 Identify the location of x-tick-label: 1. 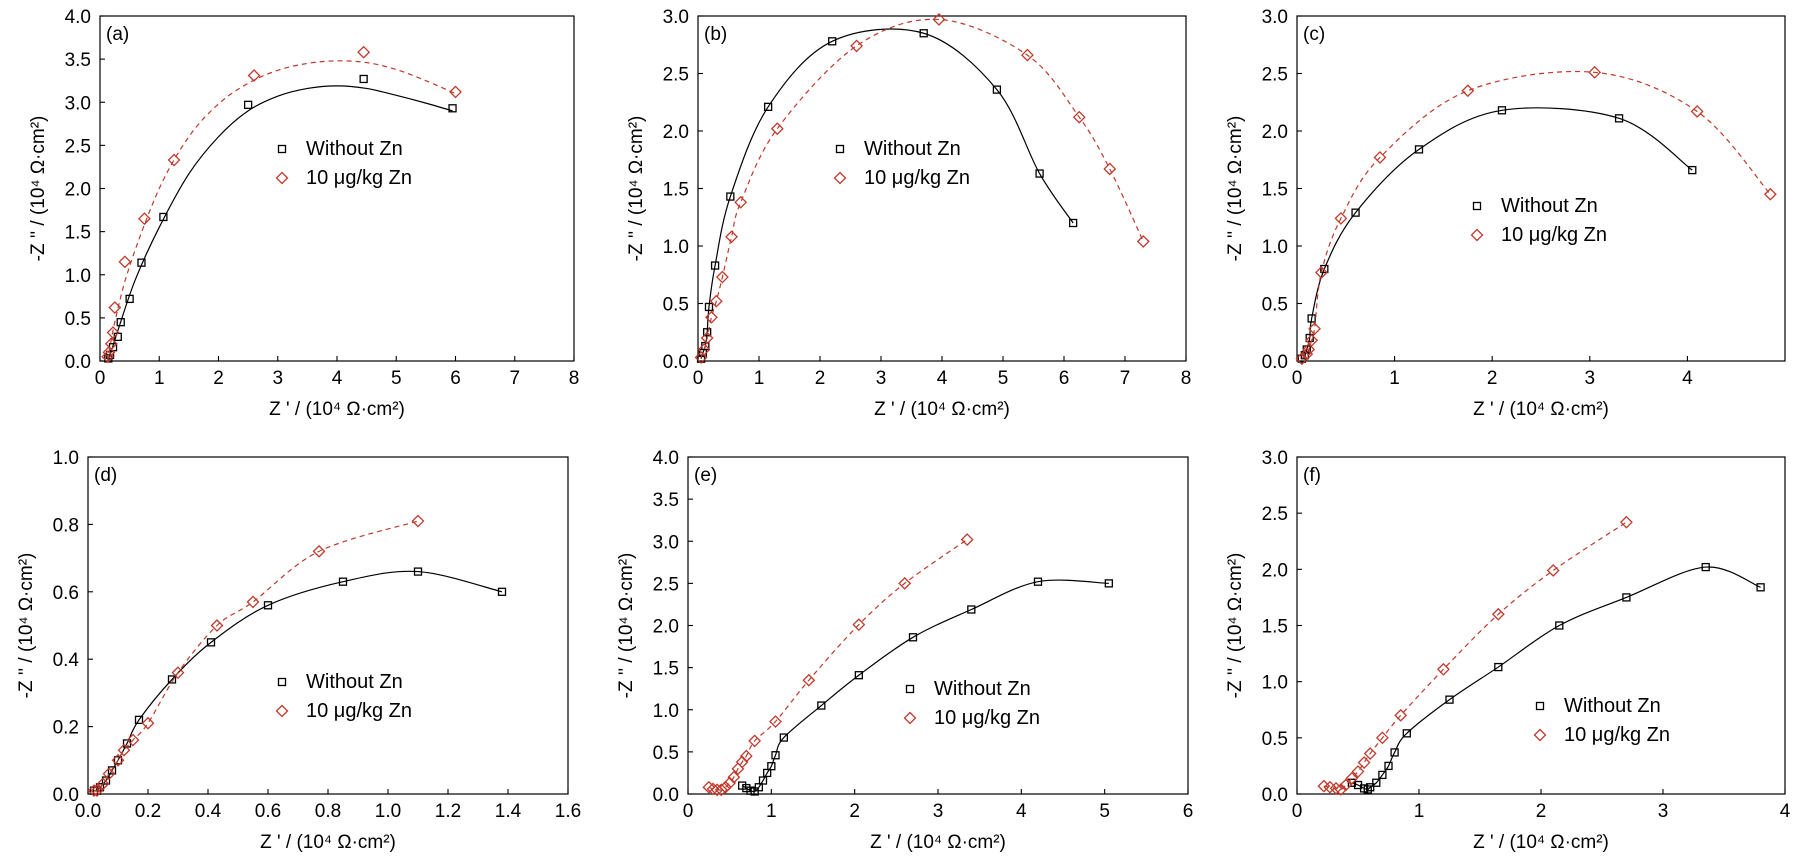
(759, 378).